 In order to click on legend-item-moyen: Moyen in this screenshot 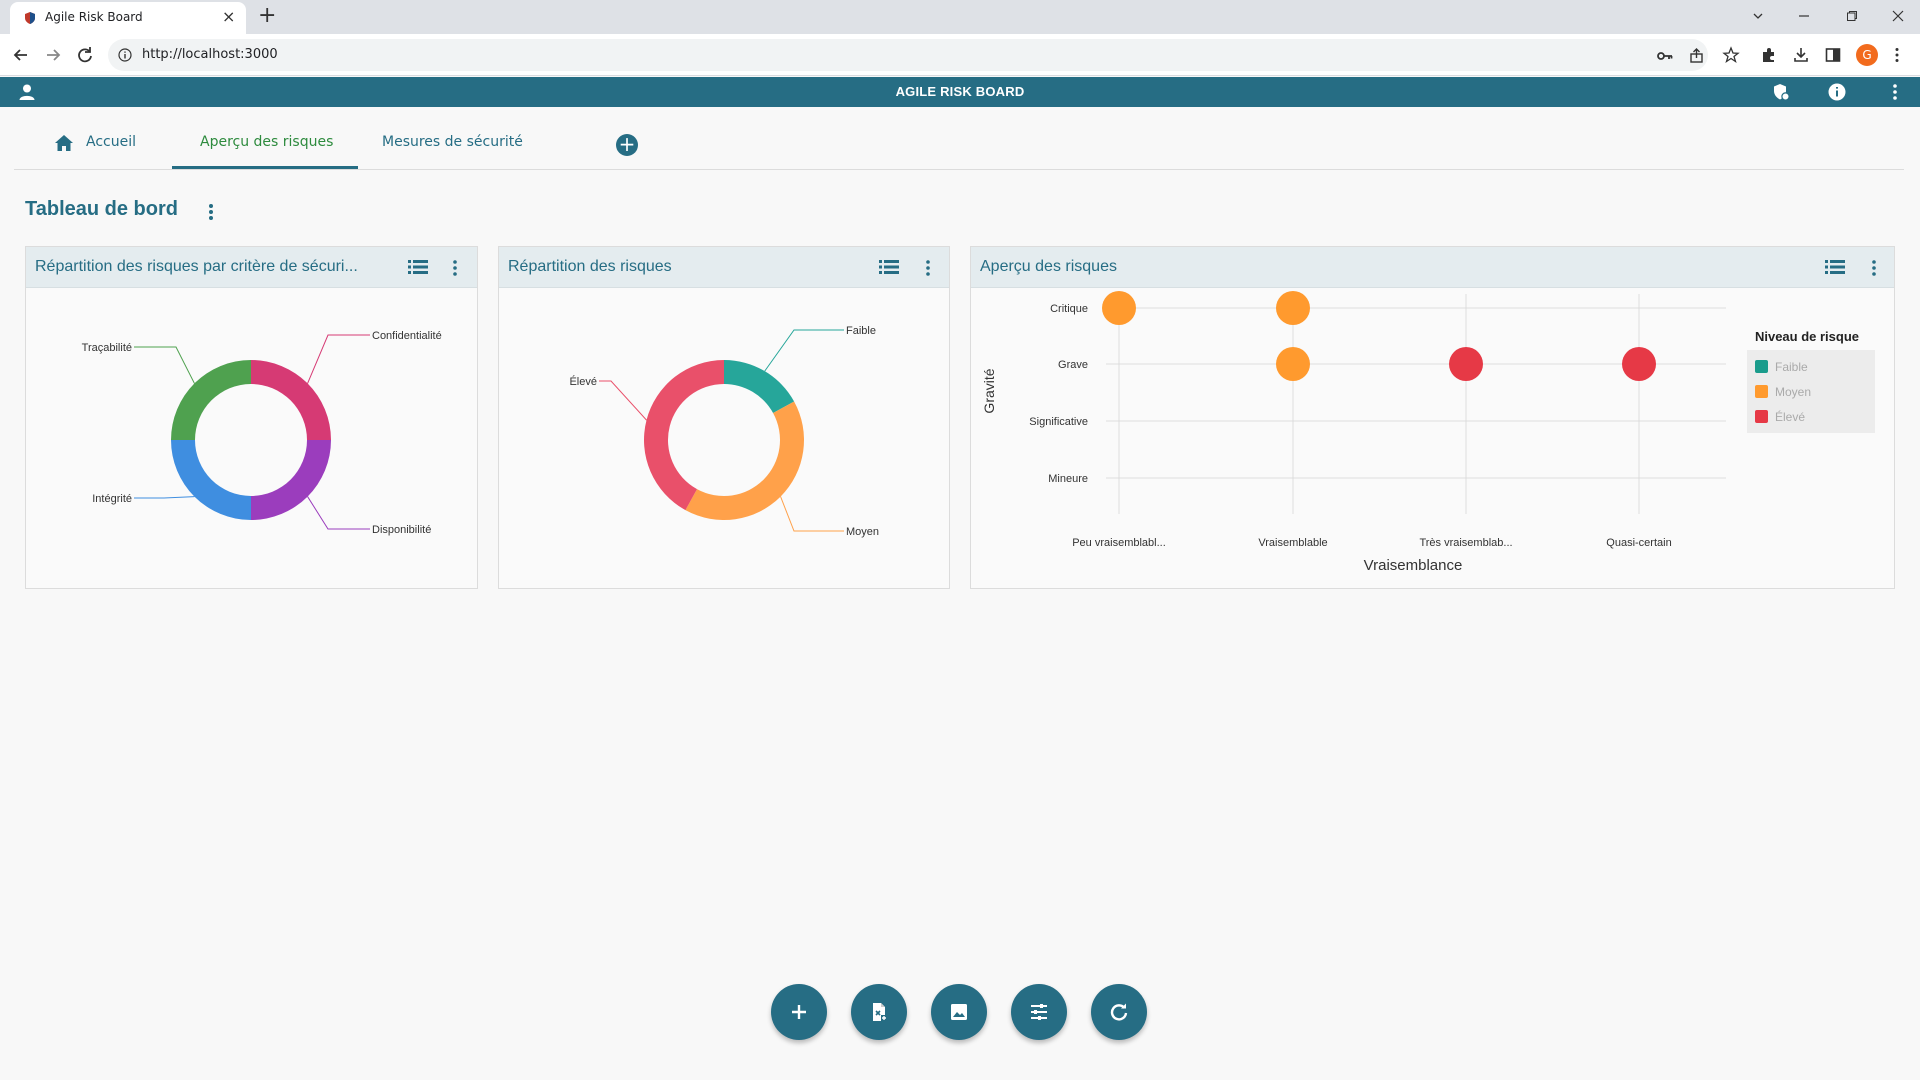, I will do `click(1811, 391)`.